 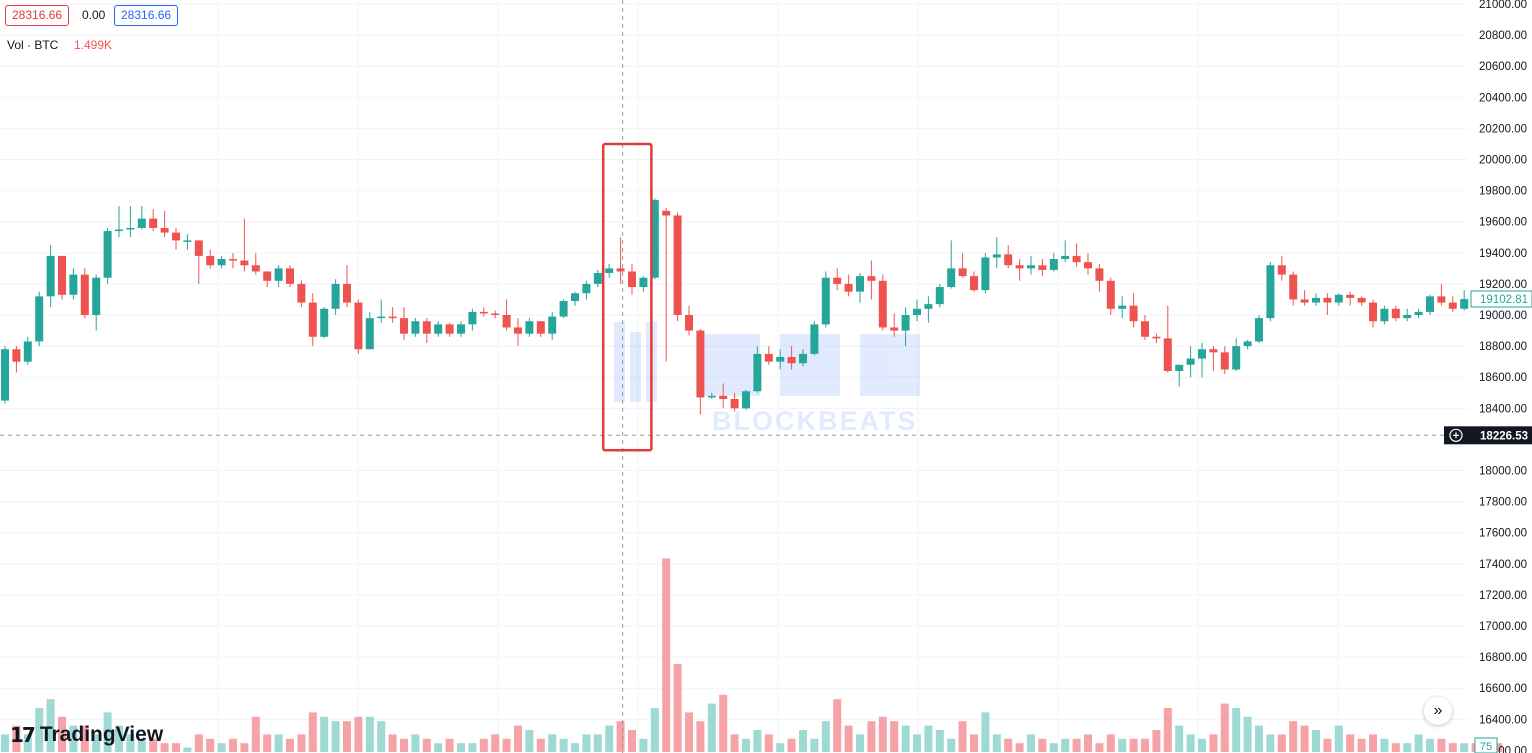 I want to click on price-tags: 19102.81 18226.53 75, so click(x=1488, y=521).